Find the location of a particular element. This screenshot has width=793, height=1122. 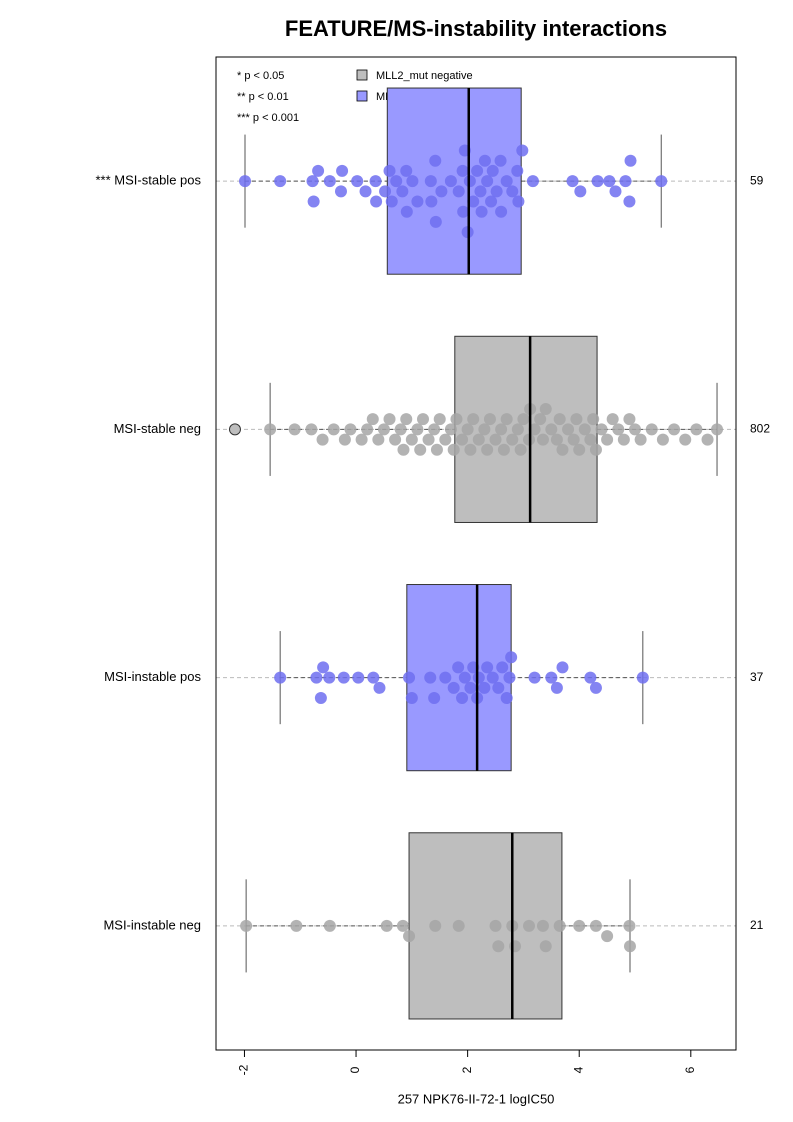

count-label: 21 is located at coordinates (757, 925).